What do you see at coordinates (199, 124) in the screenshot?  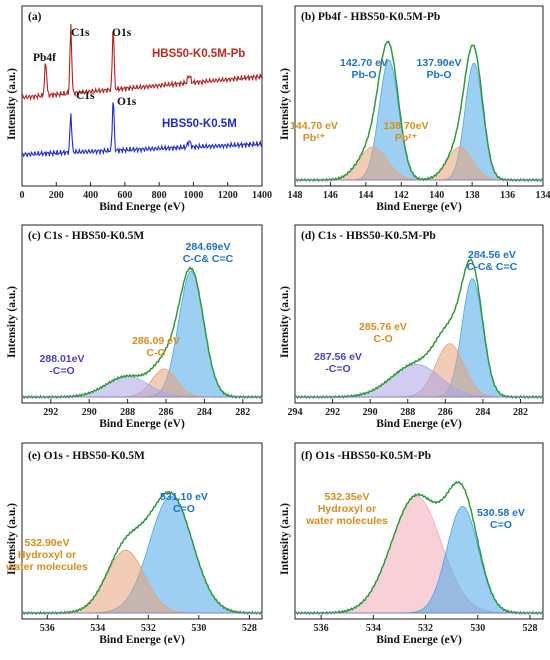 I see `trace-label: HBS50-K0.5M` at bounding box center [199, 124].